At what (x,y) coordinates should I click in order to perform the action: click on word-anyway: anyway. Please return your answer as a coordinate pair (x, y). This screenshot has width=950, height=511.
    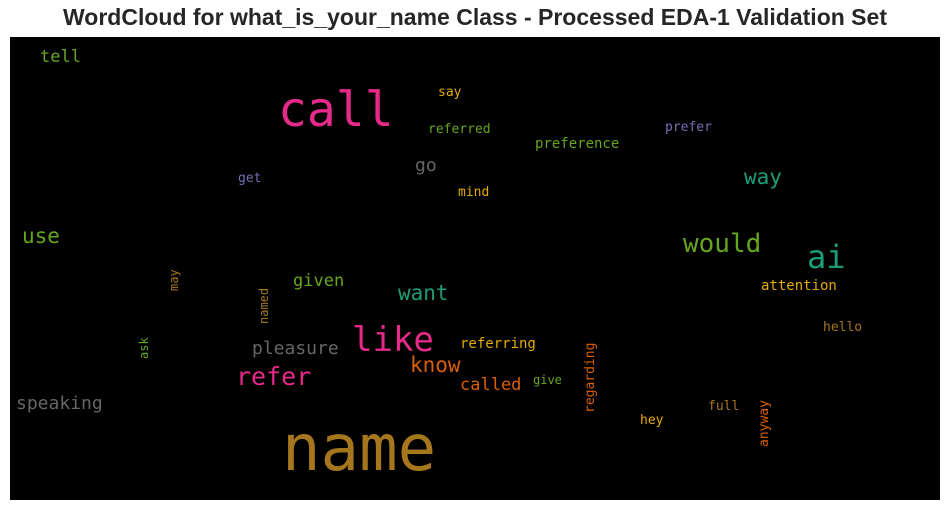
    Looking at the image, I should click on (764, 423).